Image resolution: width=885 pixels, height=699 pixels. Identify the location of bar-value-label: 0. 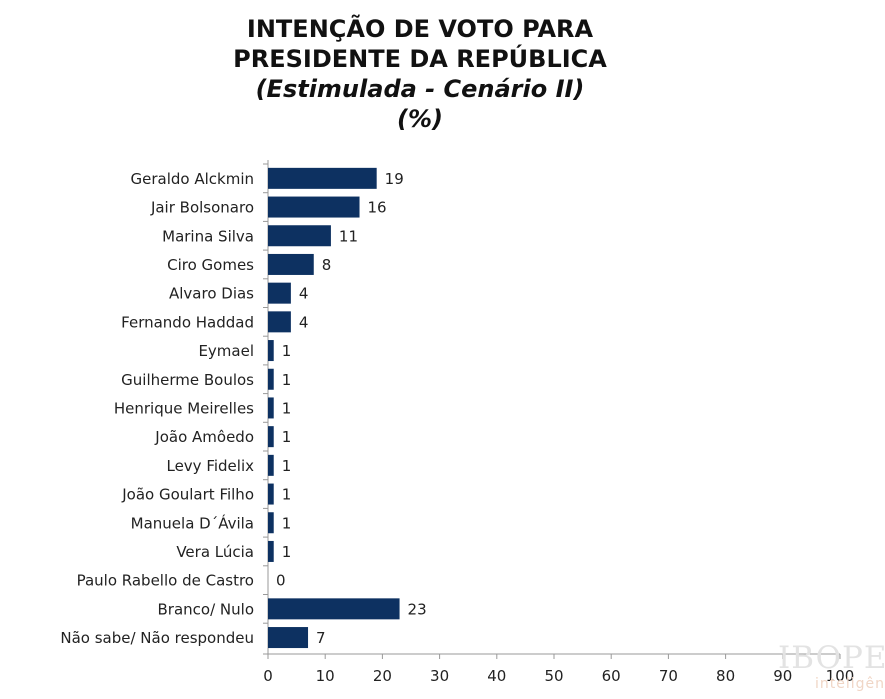
(281, 581).